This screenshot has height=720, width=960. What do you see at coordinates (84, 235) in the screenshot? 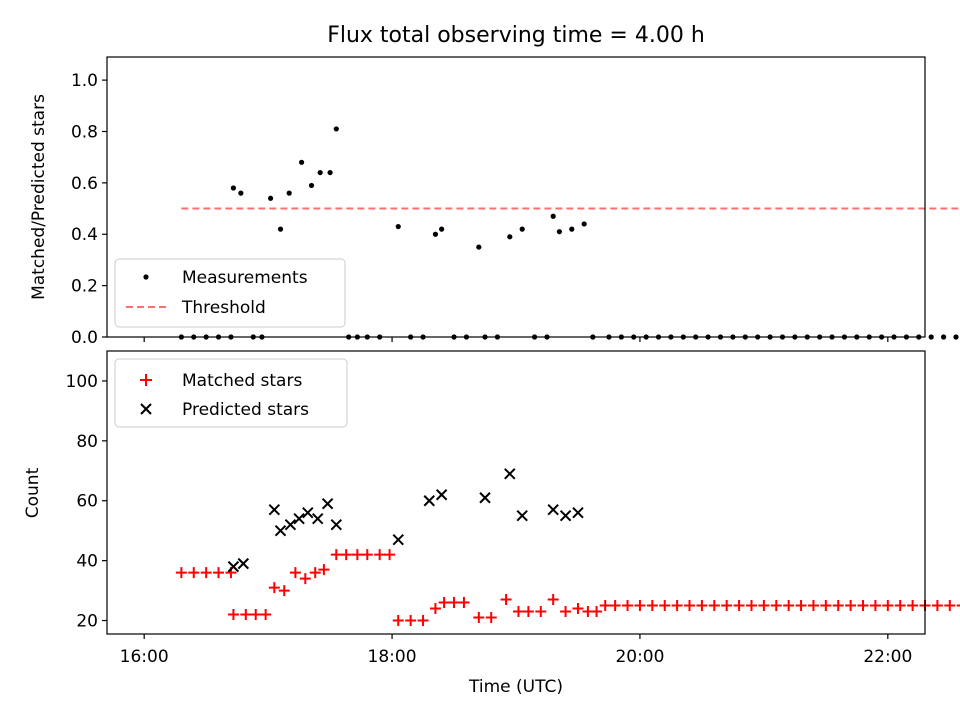
I see `top-y-tick-label: 0.4` at bounding box center [84, 235].